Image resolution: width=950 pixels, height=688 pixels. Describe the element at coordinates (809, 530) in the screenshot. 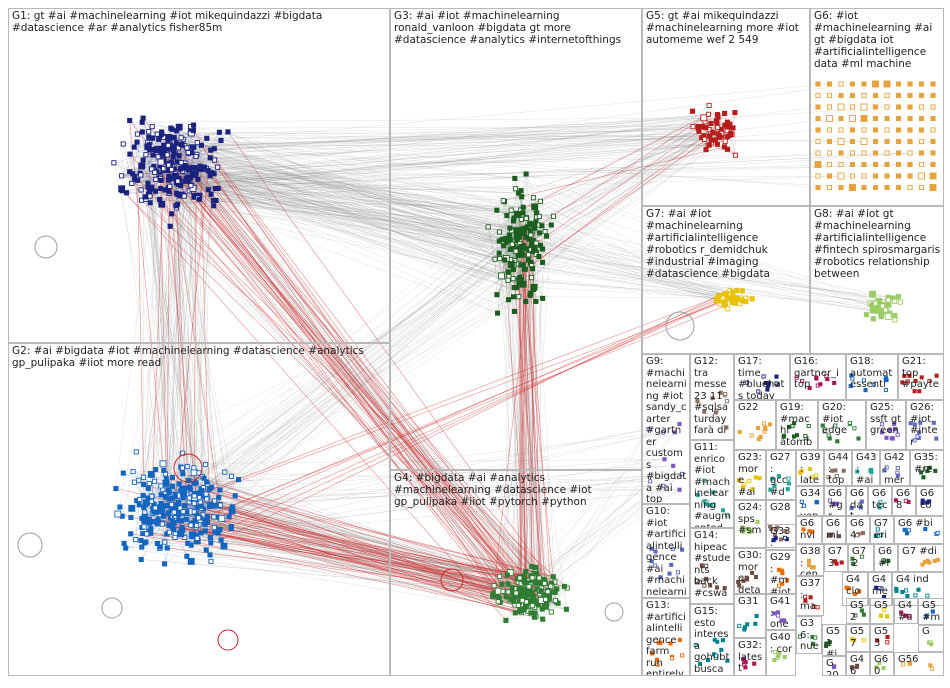

I see `group-box-g65: G6 nvi` at that location.